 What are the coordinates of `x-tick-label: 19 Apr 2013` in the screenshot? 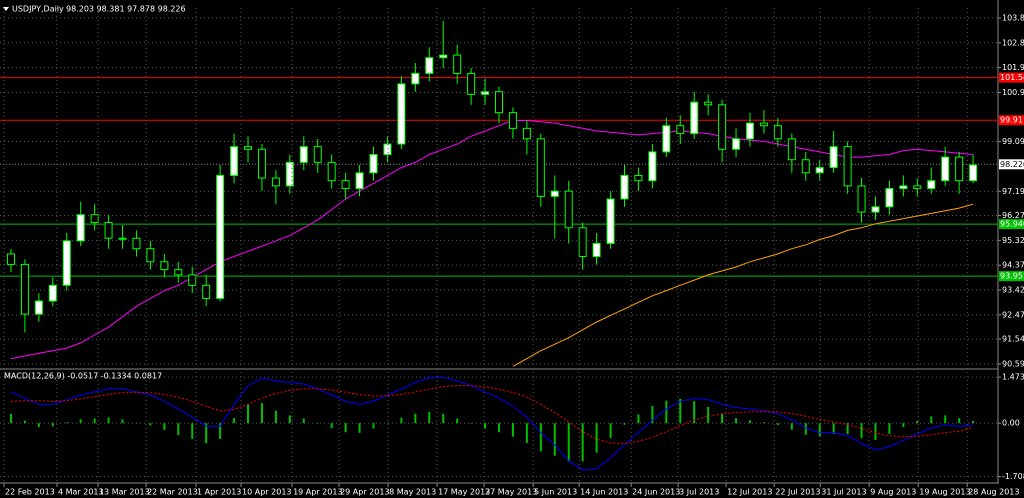 It's located at (317, 492).